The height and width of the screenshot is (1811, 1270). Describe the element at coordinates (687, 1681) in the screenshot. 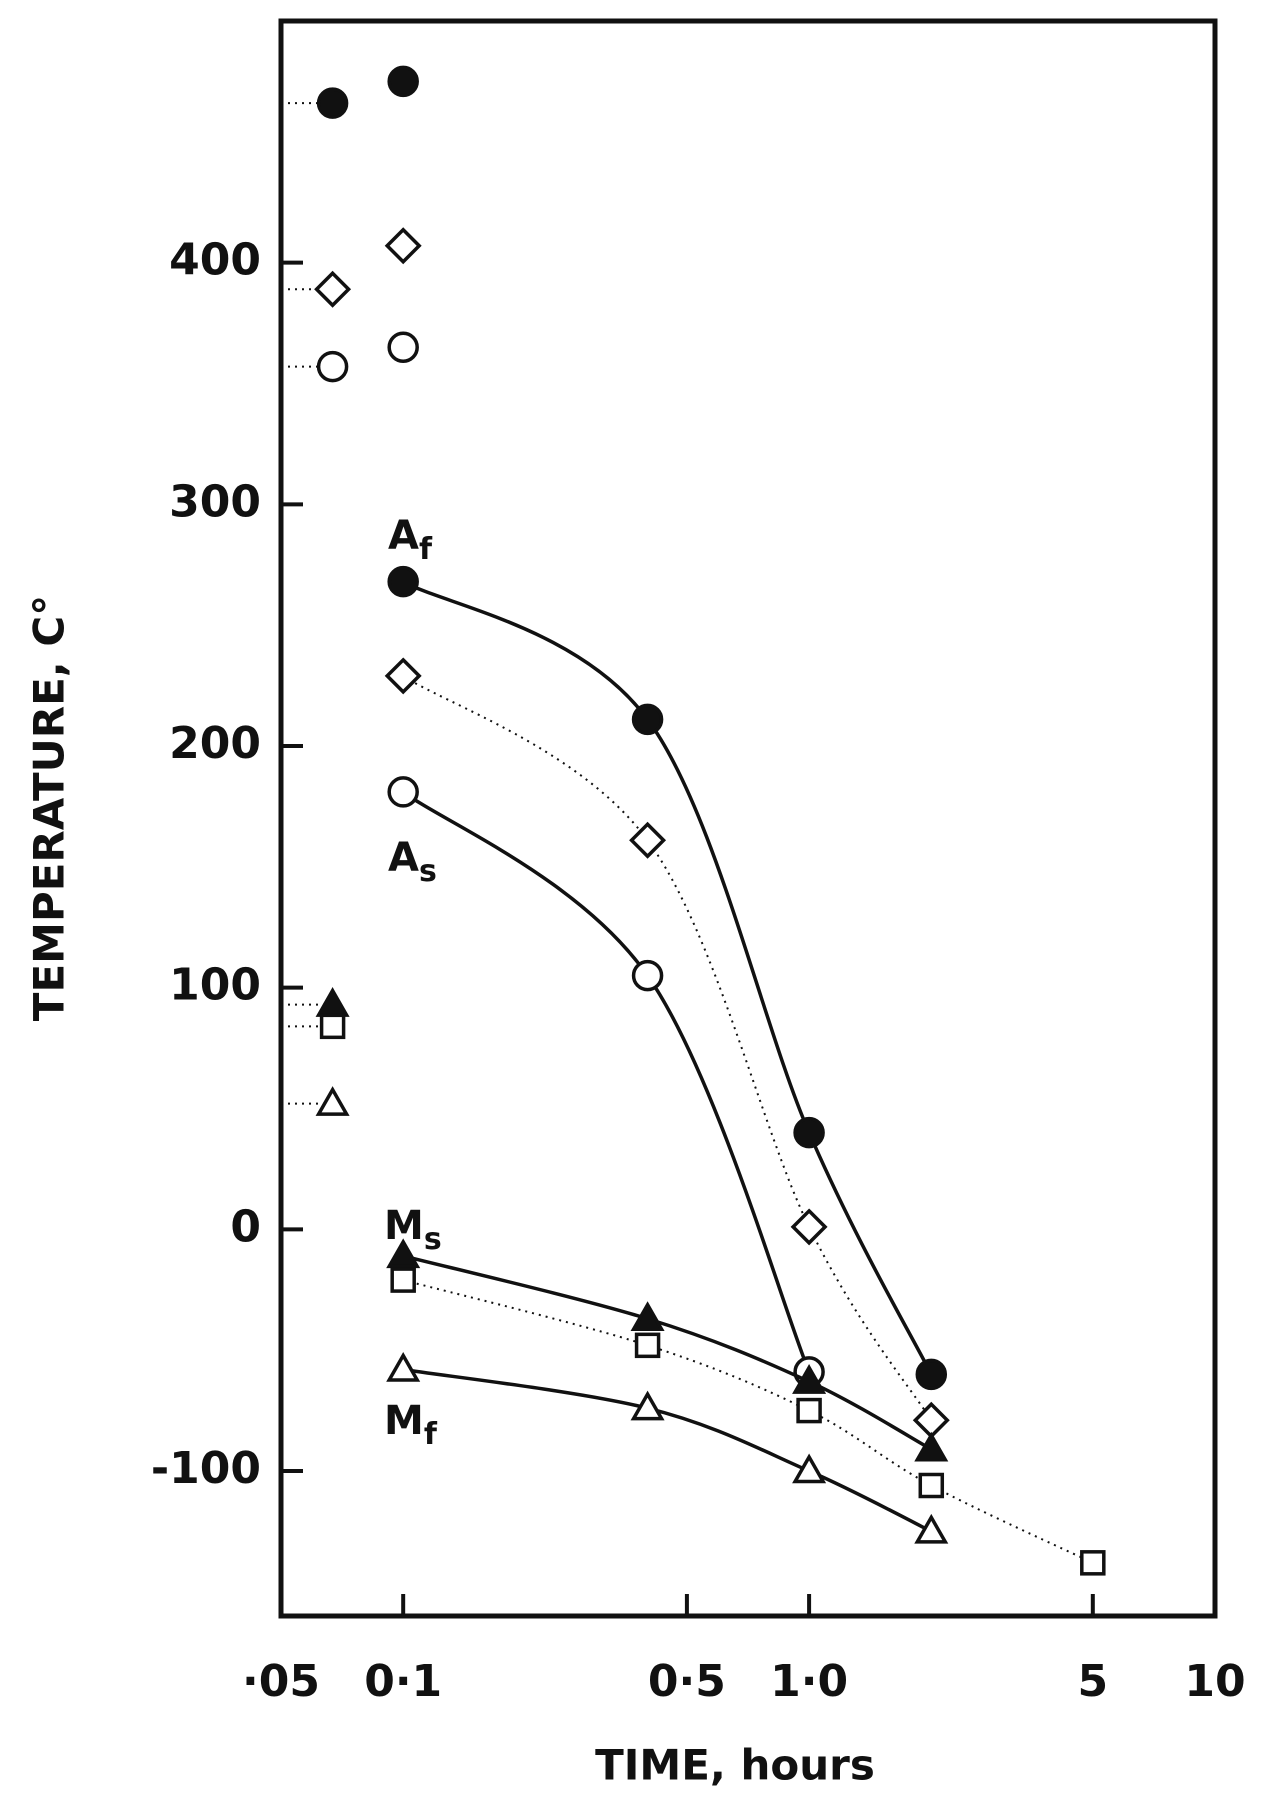

I see `x-tick-label: 0·5` at that location.